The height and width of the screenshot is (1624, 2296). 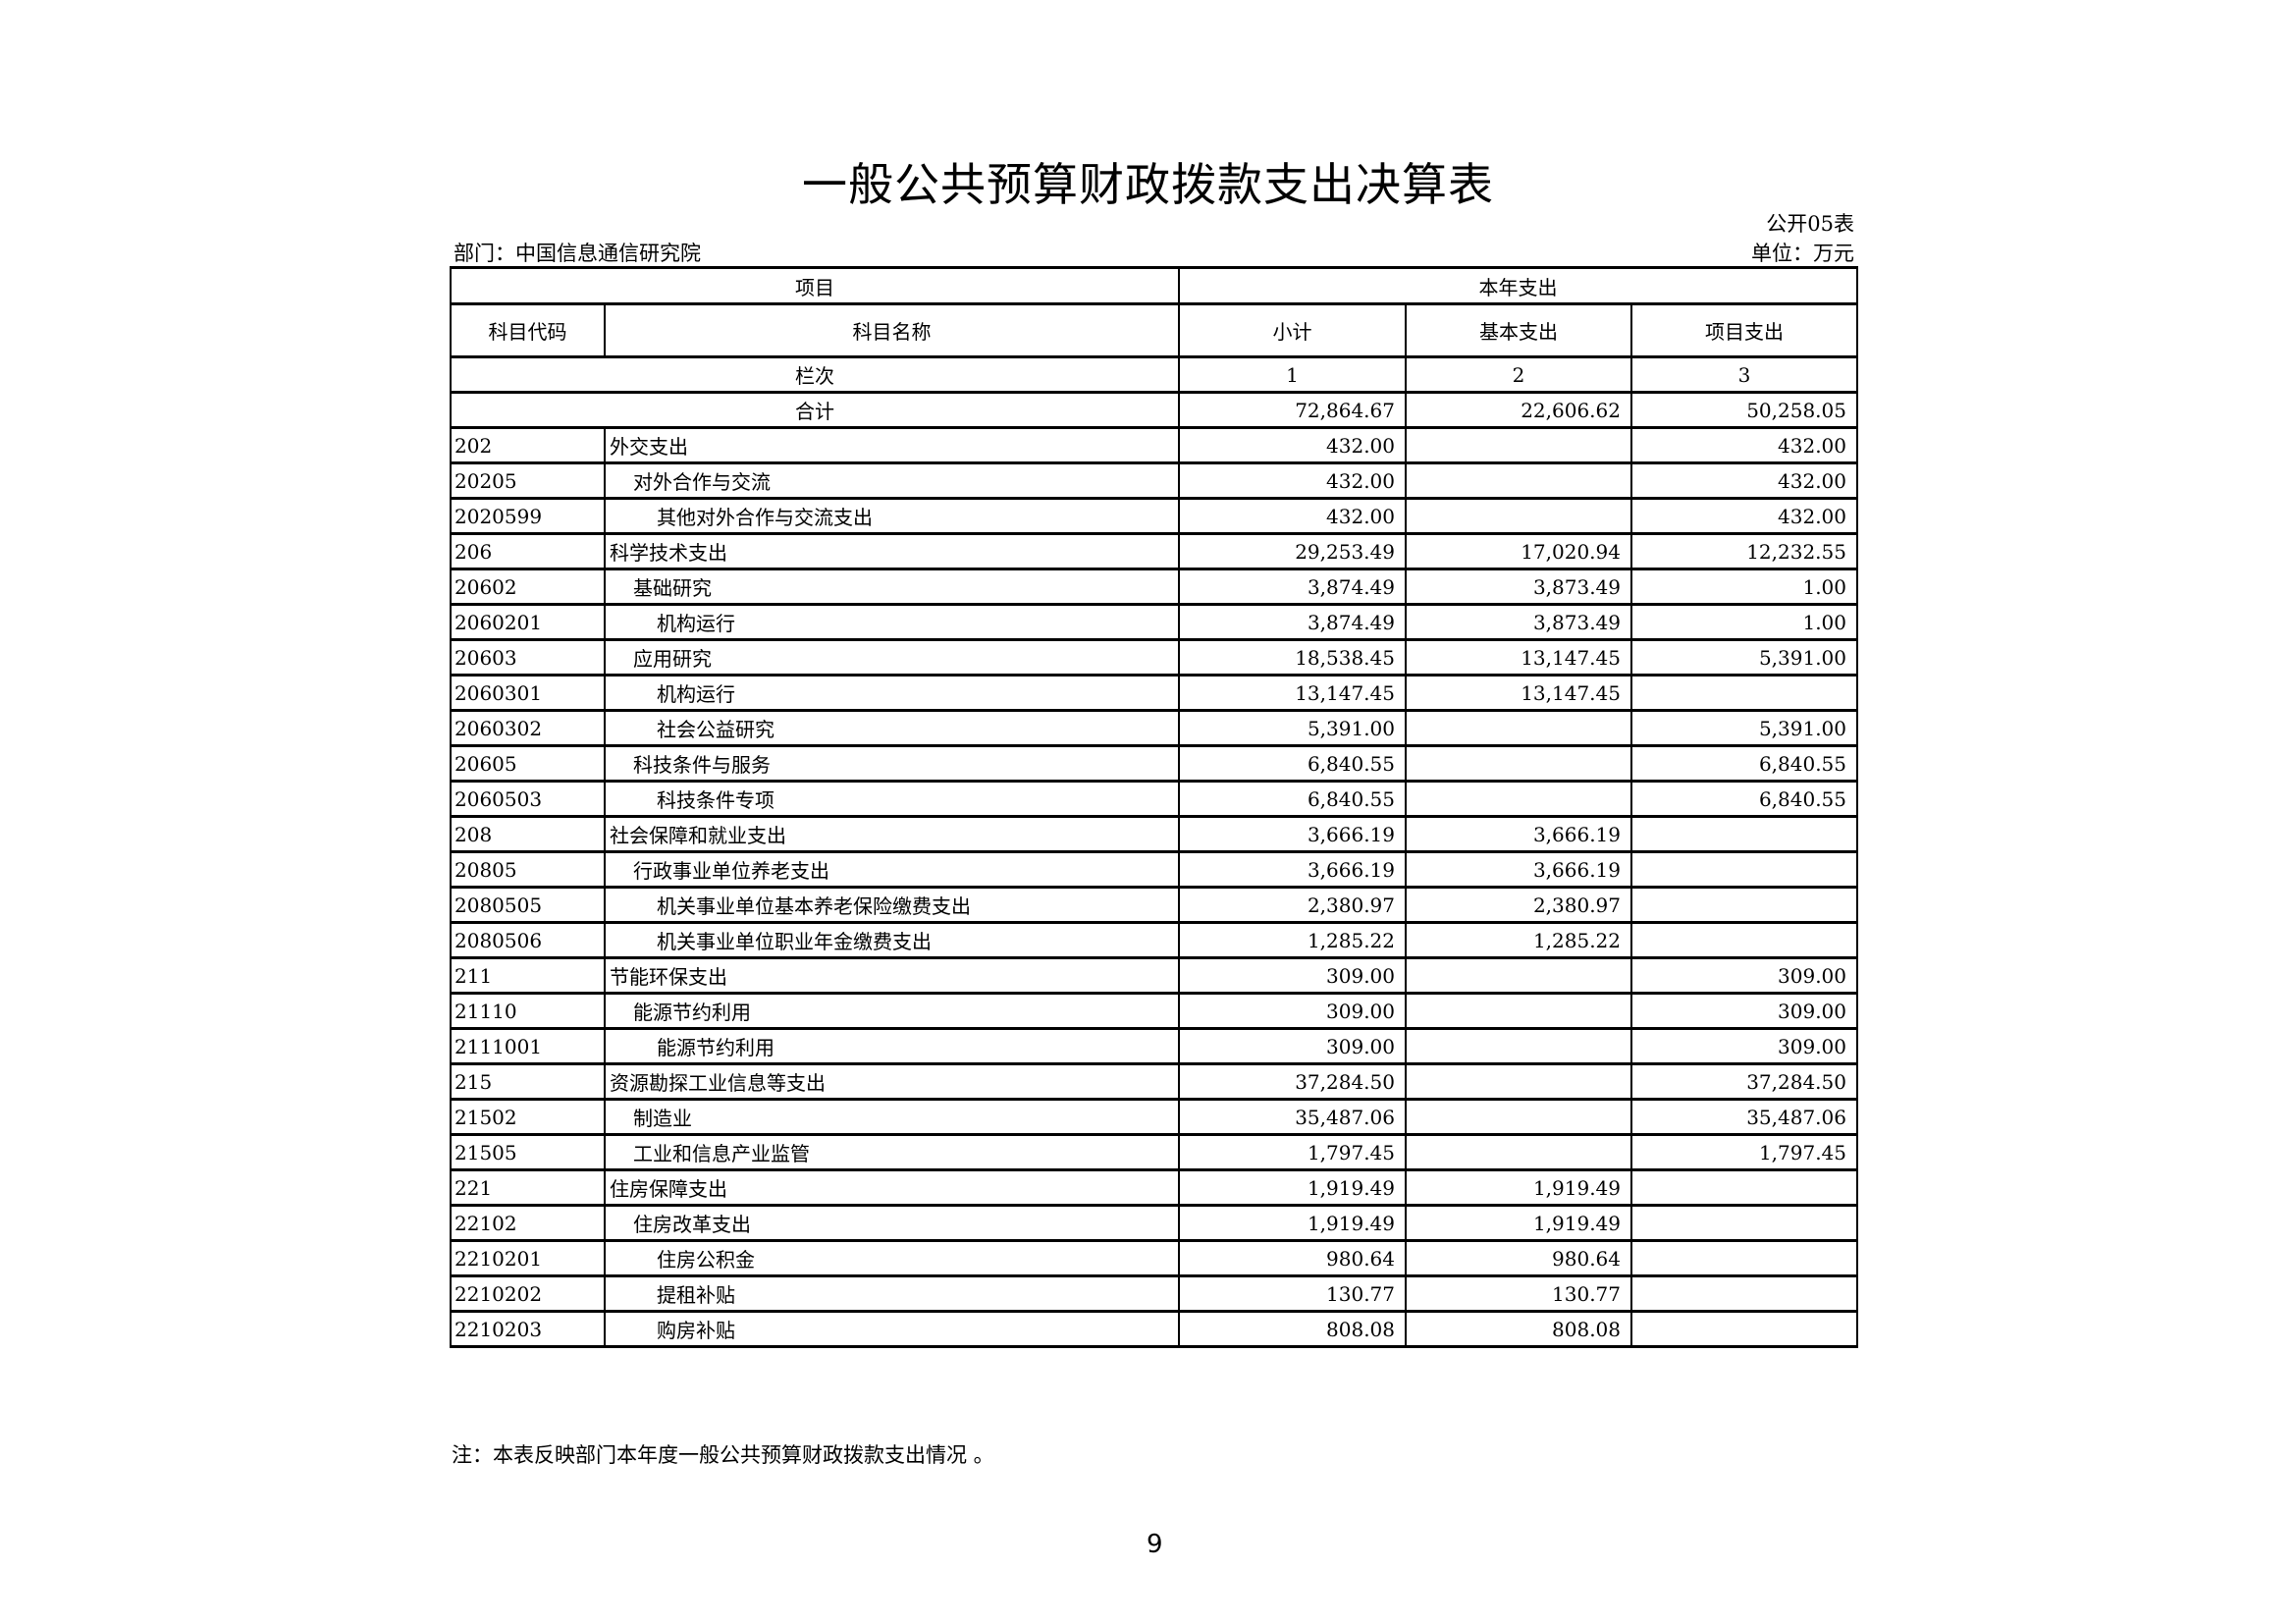 What do you see at coordinates (1293, 728) in the screenshot?
I see `row-subtotal: 5,391.00` at bounding box center [1293, 728].